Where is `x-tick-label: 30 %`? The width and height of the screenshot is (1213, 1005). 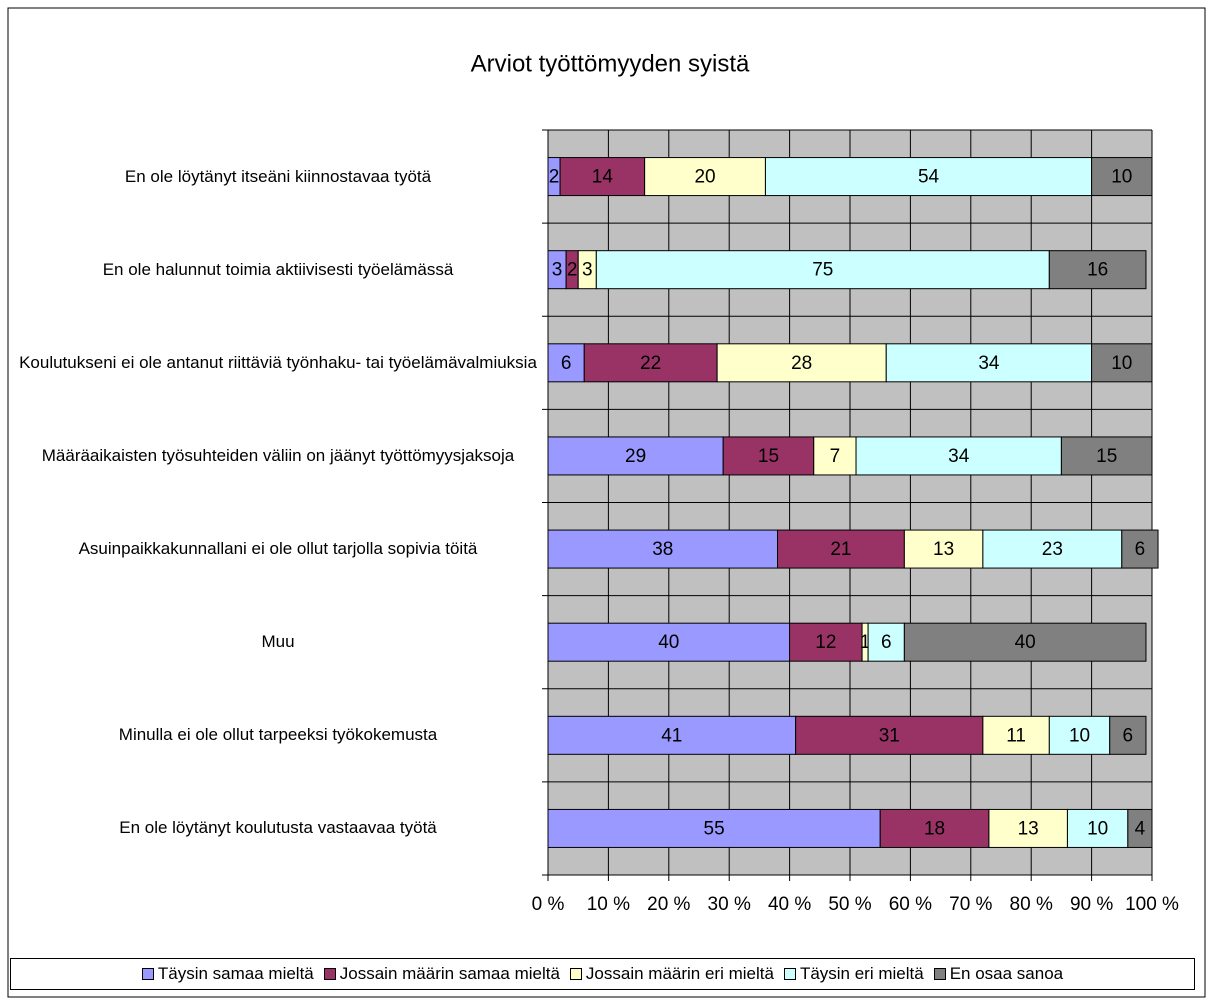
x-tick-label: 30 % is located at coordinates (729, 904).